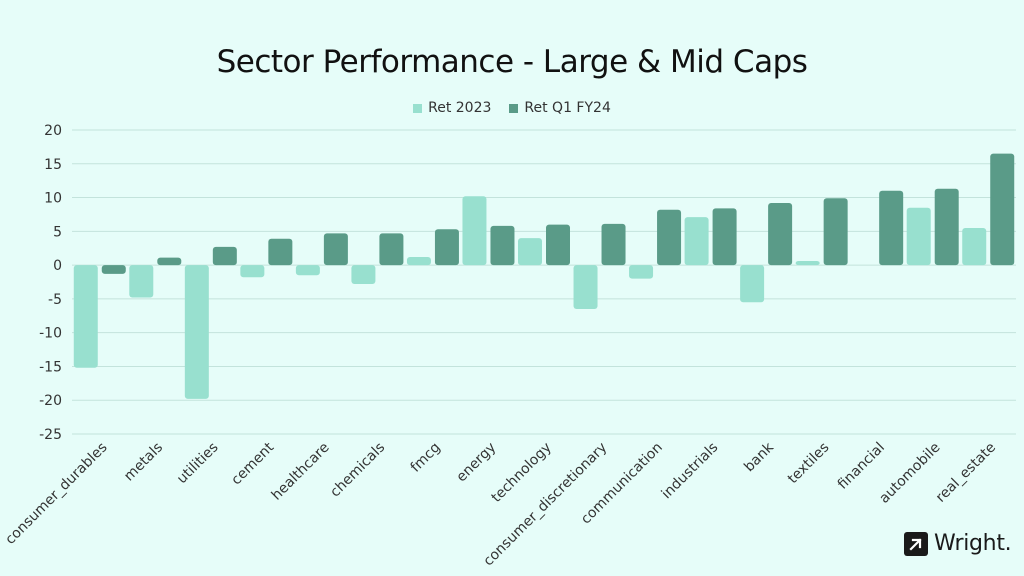 The width and height of the screenshot is (1024, 576). Describe the element at coordinates (891, 228) in the screenshot. I see `bar-ret-q1-fy24-financial` at that location.